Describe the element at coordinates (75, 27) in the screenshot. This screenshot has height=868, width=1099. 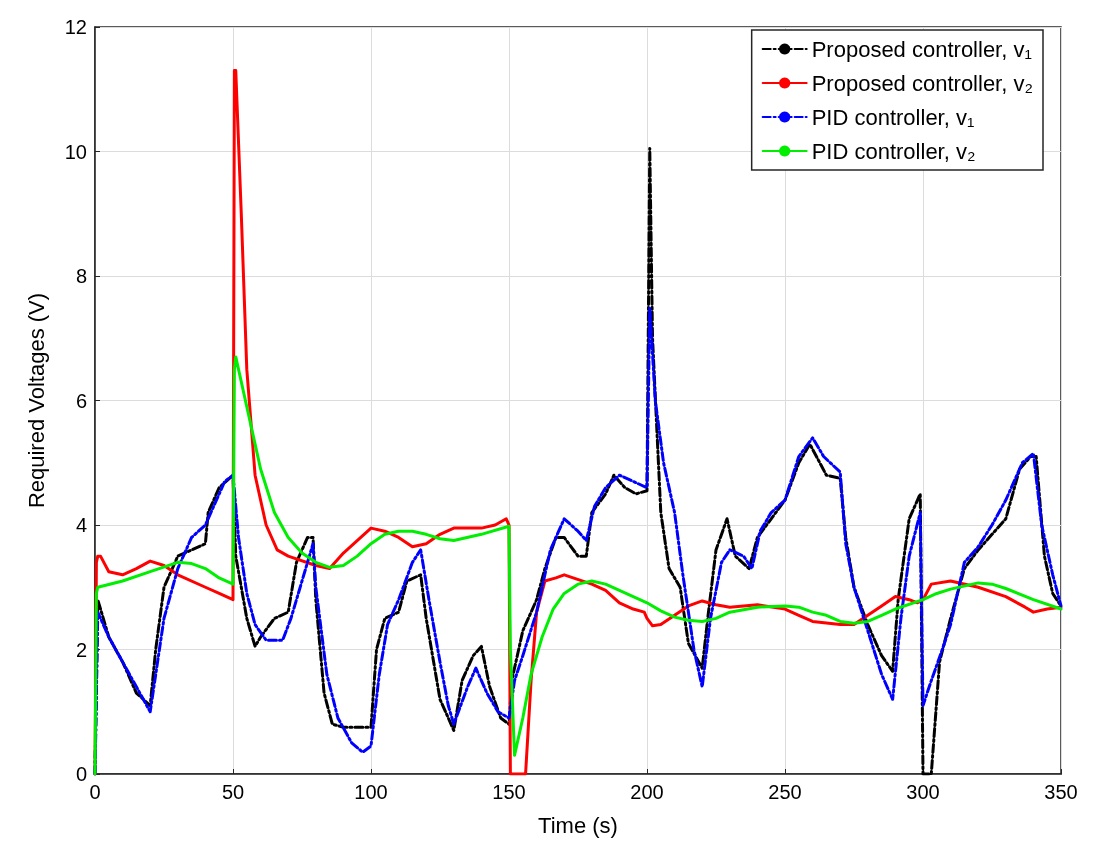
I see `y-tick-label: 12` at that location.